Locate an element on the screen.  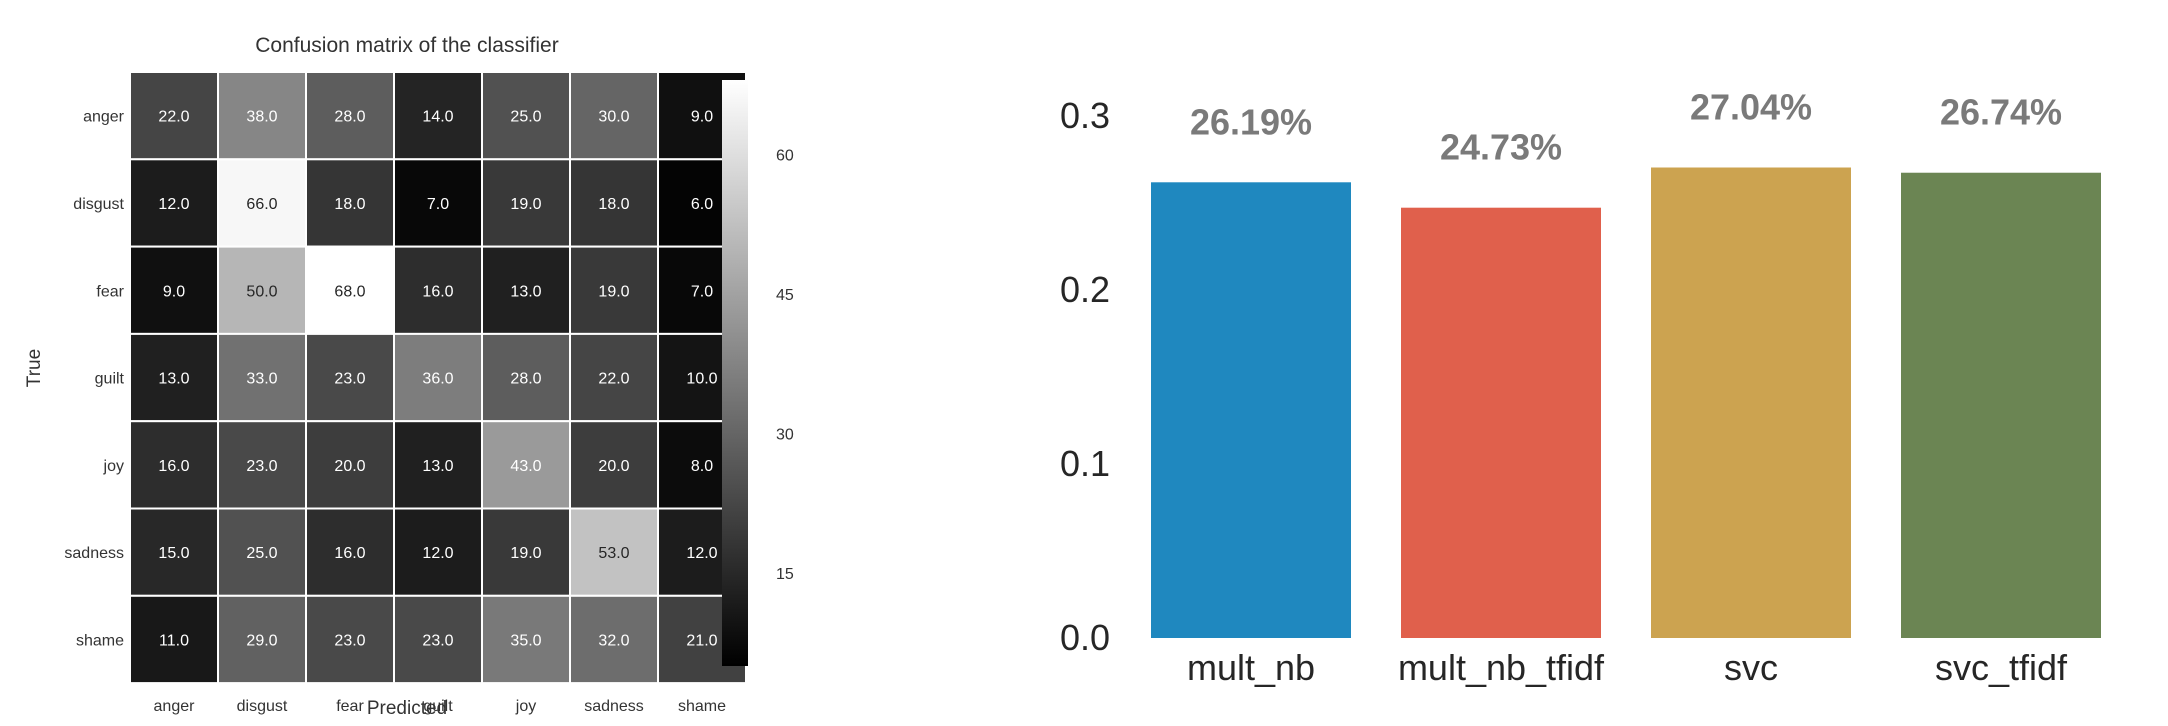
heatmap-x-tick-label: sadness is located at coordinates (614, 706).